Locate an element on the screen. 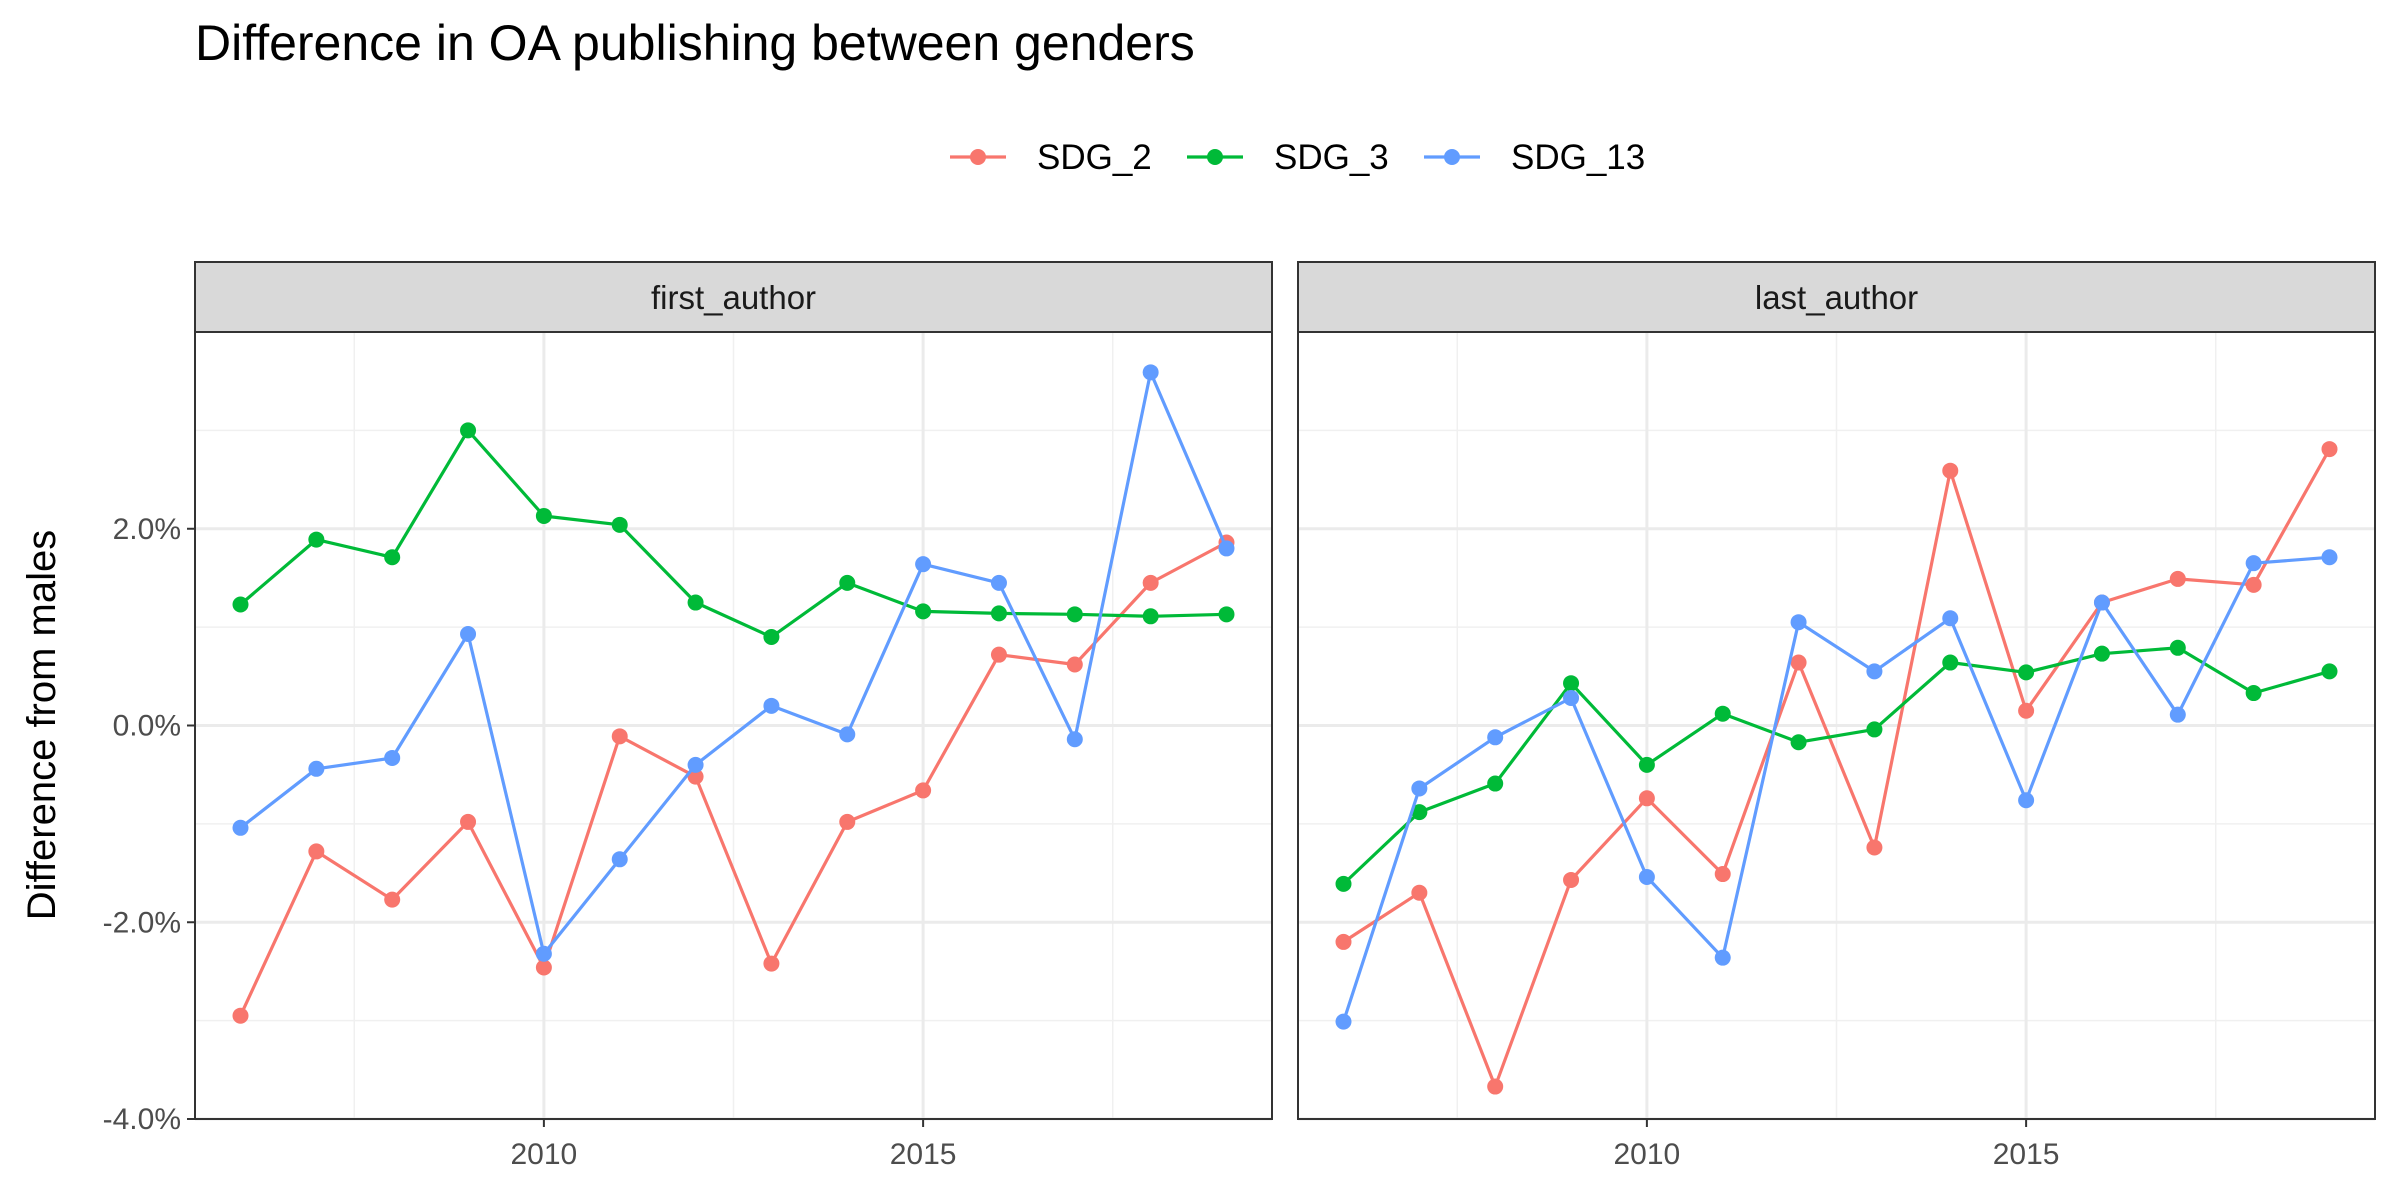  strip-label-first_author: first_author is located at coordinates (733, 297).